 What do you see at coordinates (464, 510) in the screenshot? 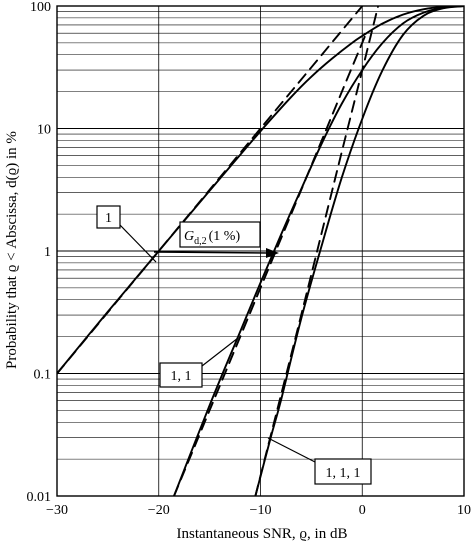
I see `x-tick-label: 10` at bounding box center [464, 510].